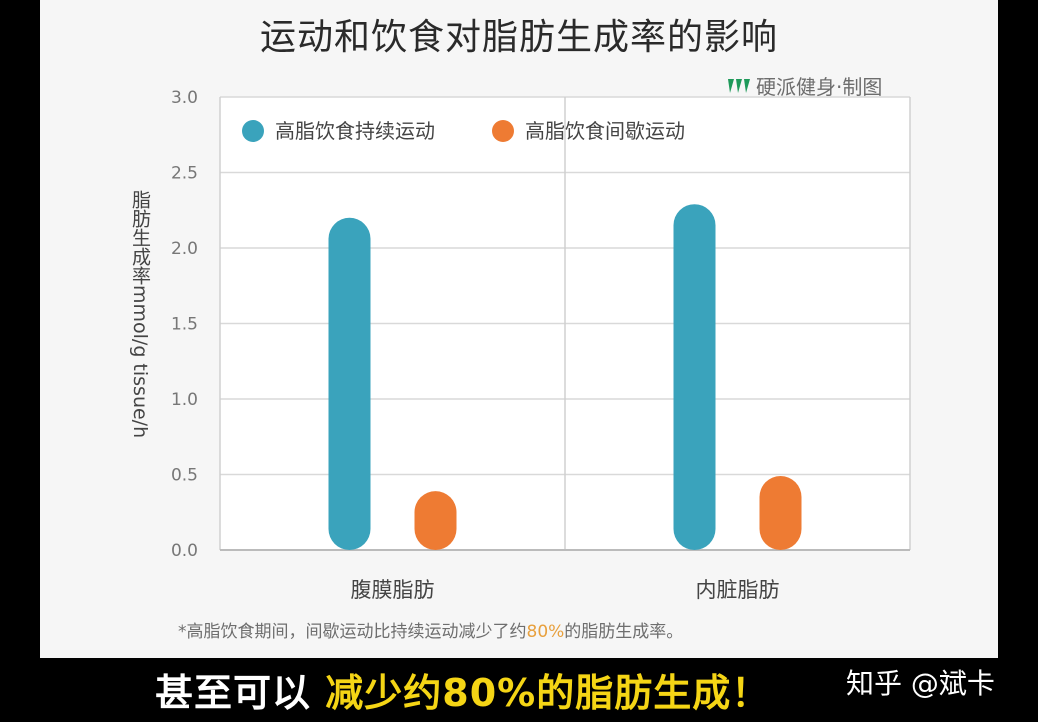 The image size is (1038, 722). What do you see at coordinates (184, 174) in the screenshot?
I see `y-tick-label: 2.5` at bounding box center [184, 174].